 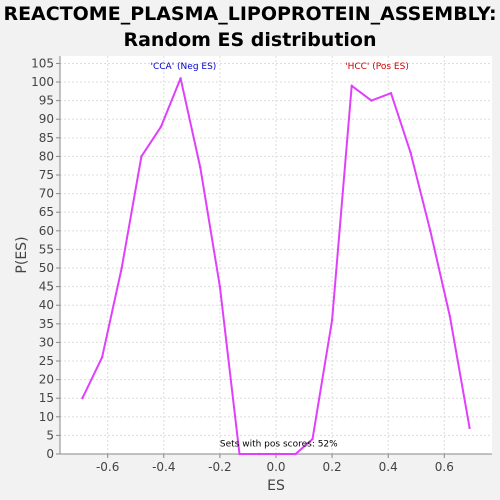 What do you see at coordinates (50, 435) in the screenshot?
I see `y-tick-label: 5` at bounding box center [50, 435].